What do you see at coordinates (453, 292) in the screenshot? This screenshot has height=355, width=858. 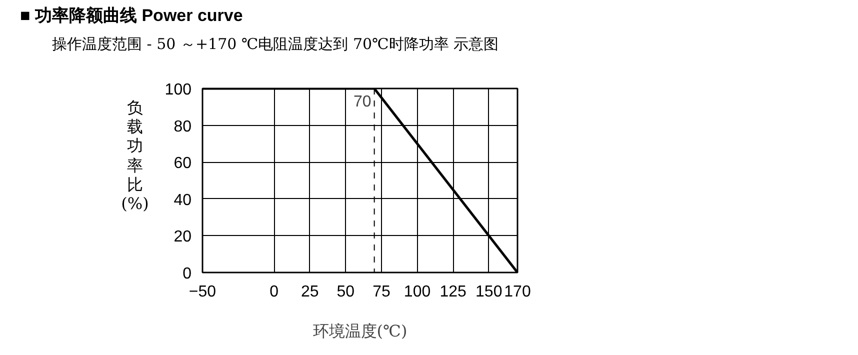 I see `x-tick-label: 125` at bounding box center [453, 292].